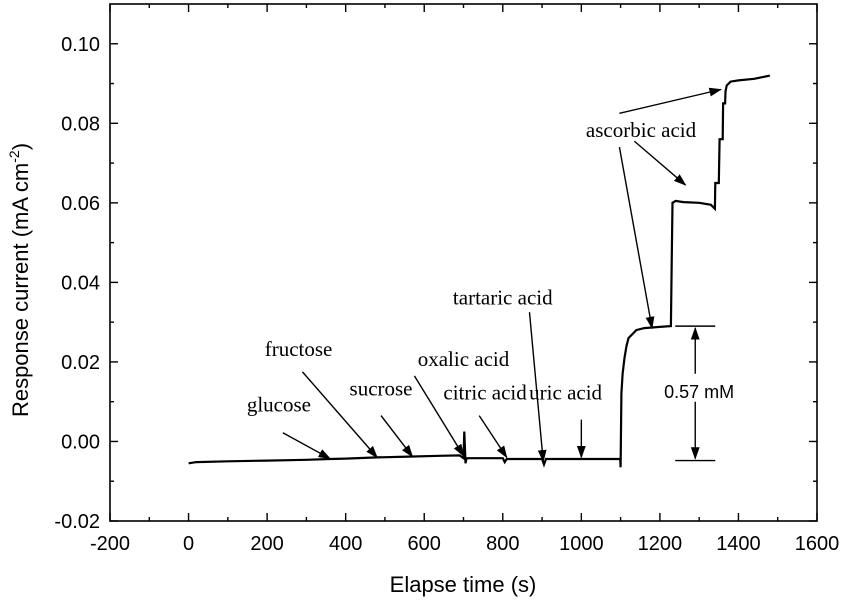 The height and width of the screenshot is (607, 849). I want to click on y-tick-label: -0.02, so click(77, 522).